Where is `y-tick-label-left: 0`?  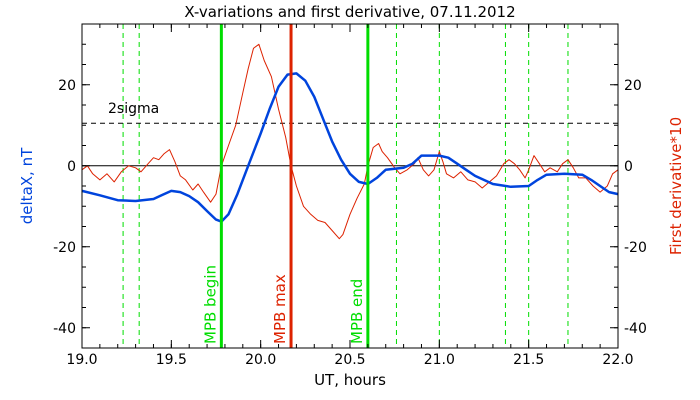
y-tick-label-left: 0 is located at coordinates (71, 167).